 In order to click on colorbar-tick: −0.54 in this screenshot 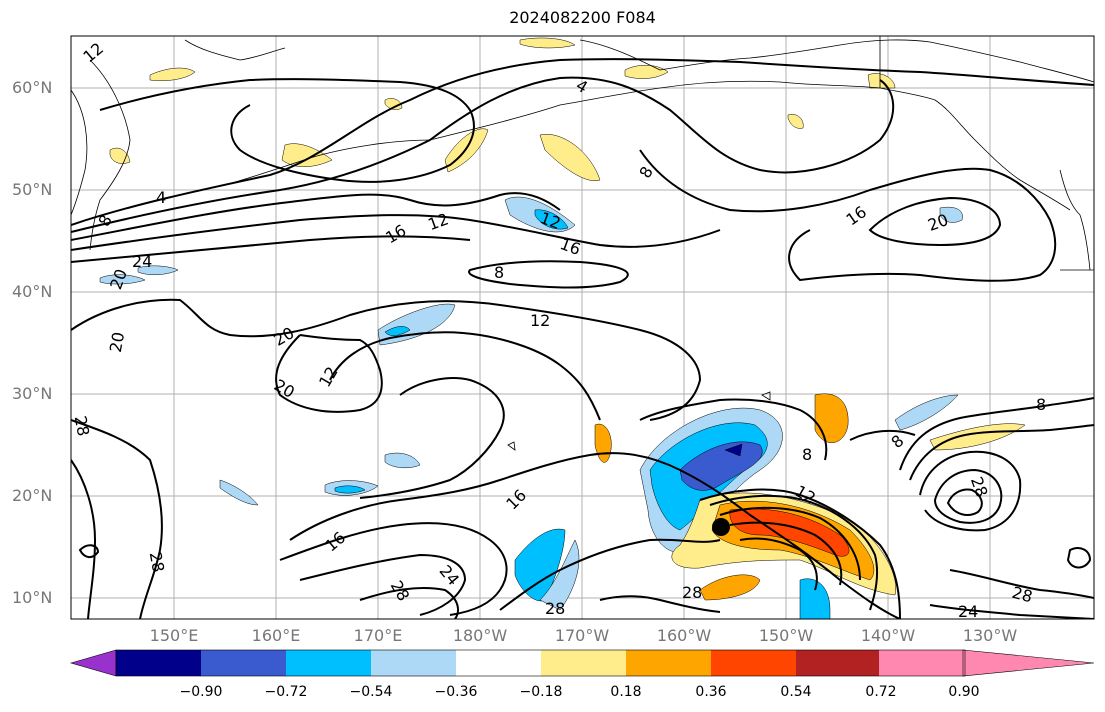, I will do `click(371, 692)`.